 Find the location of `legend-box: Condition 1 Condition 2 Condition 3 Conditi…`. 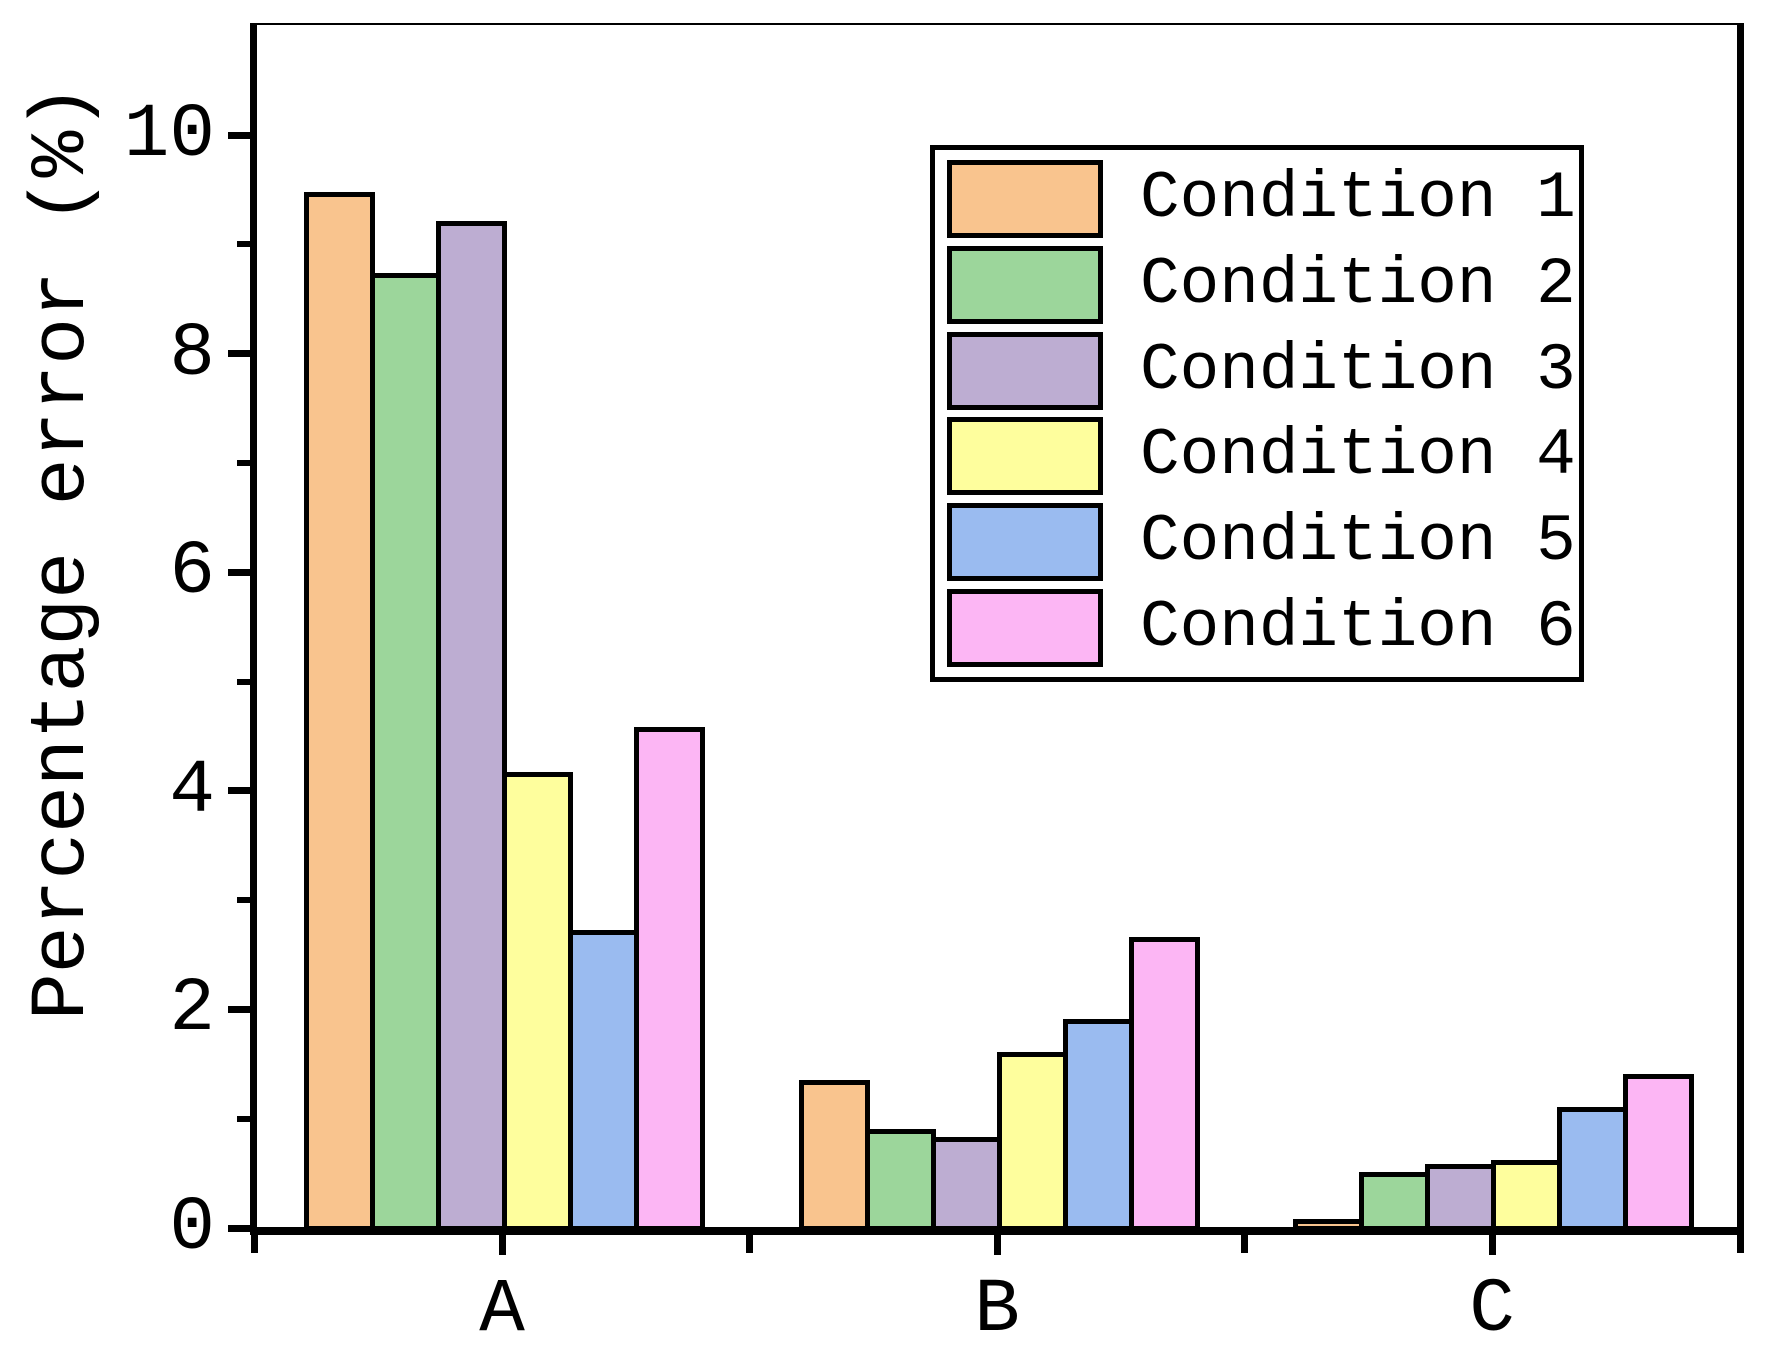

legend-box: Condition 1 Condition 2 Condition 3 Conditi… is located at coordinates (1257, 413).